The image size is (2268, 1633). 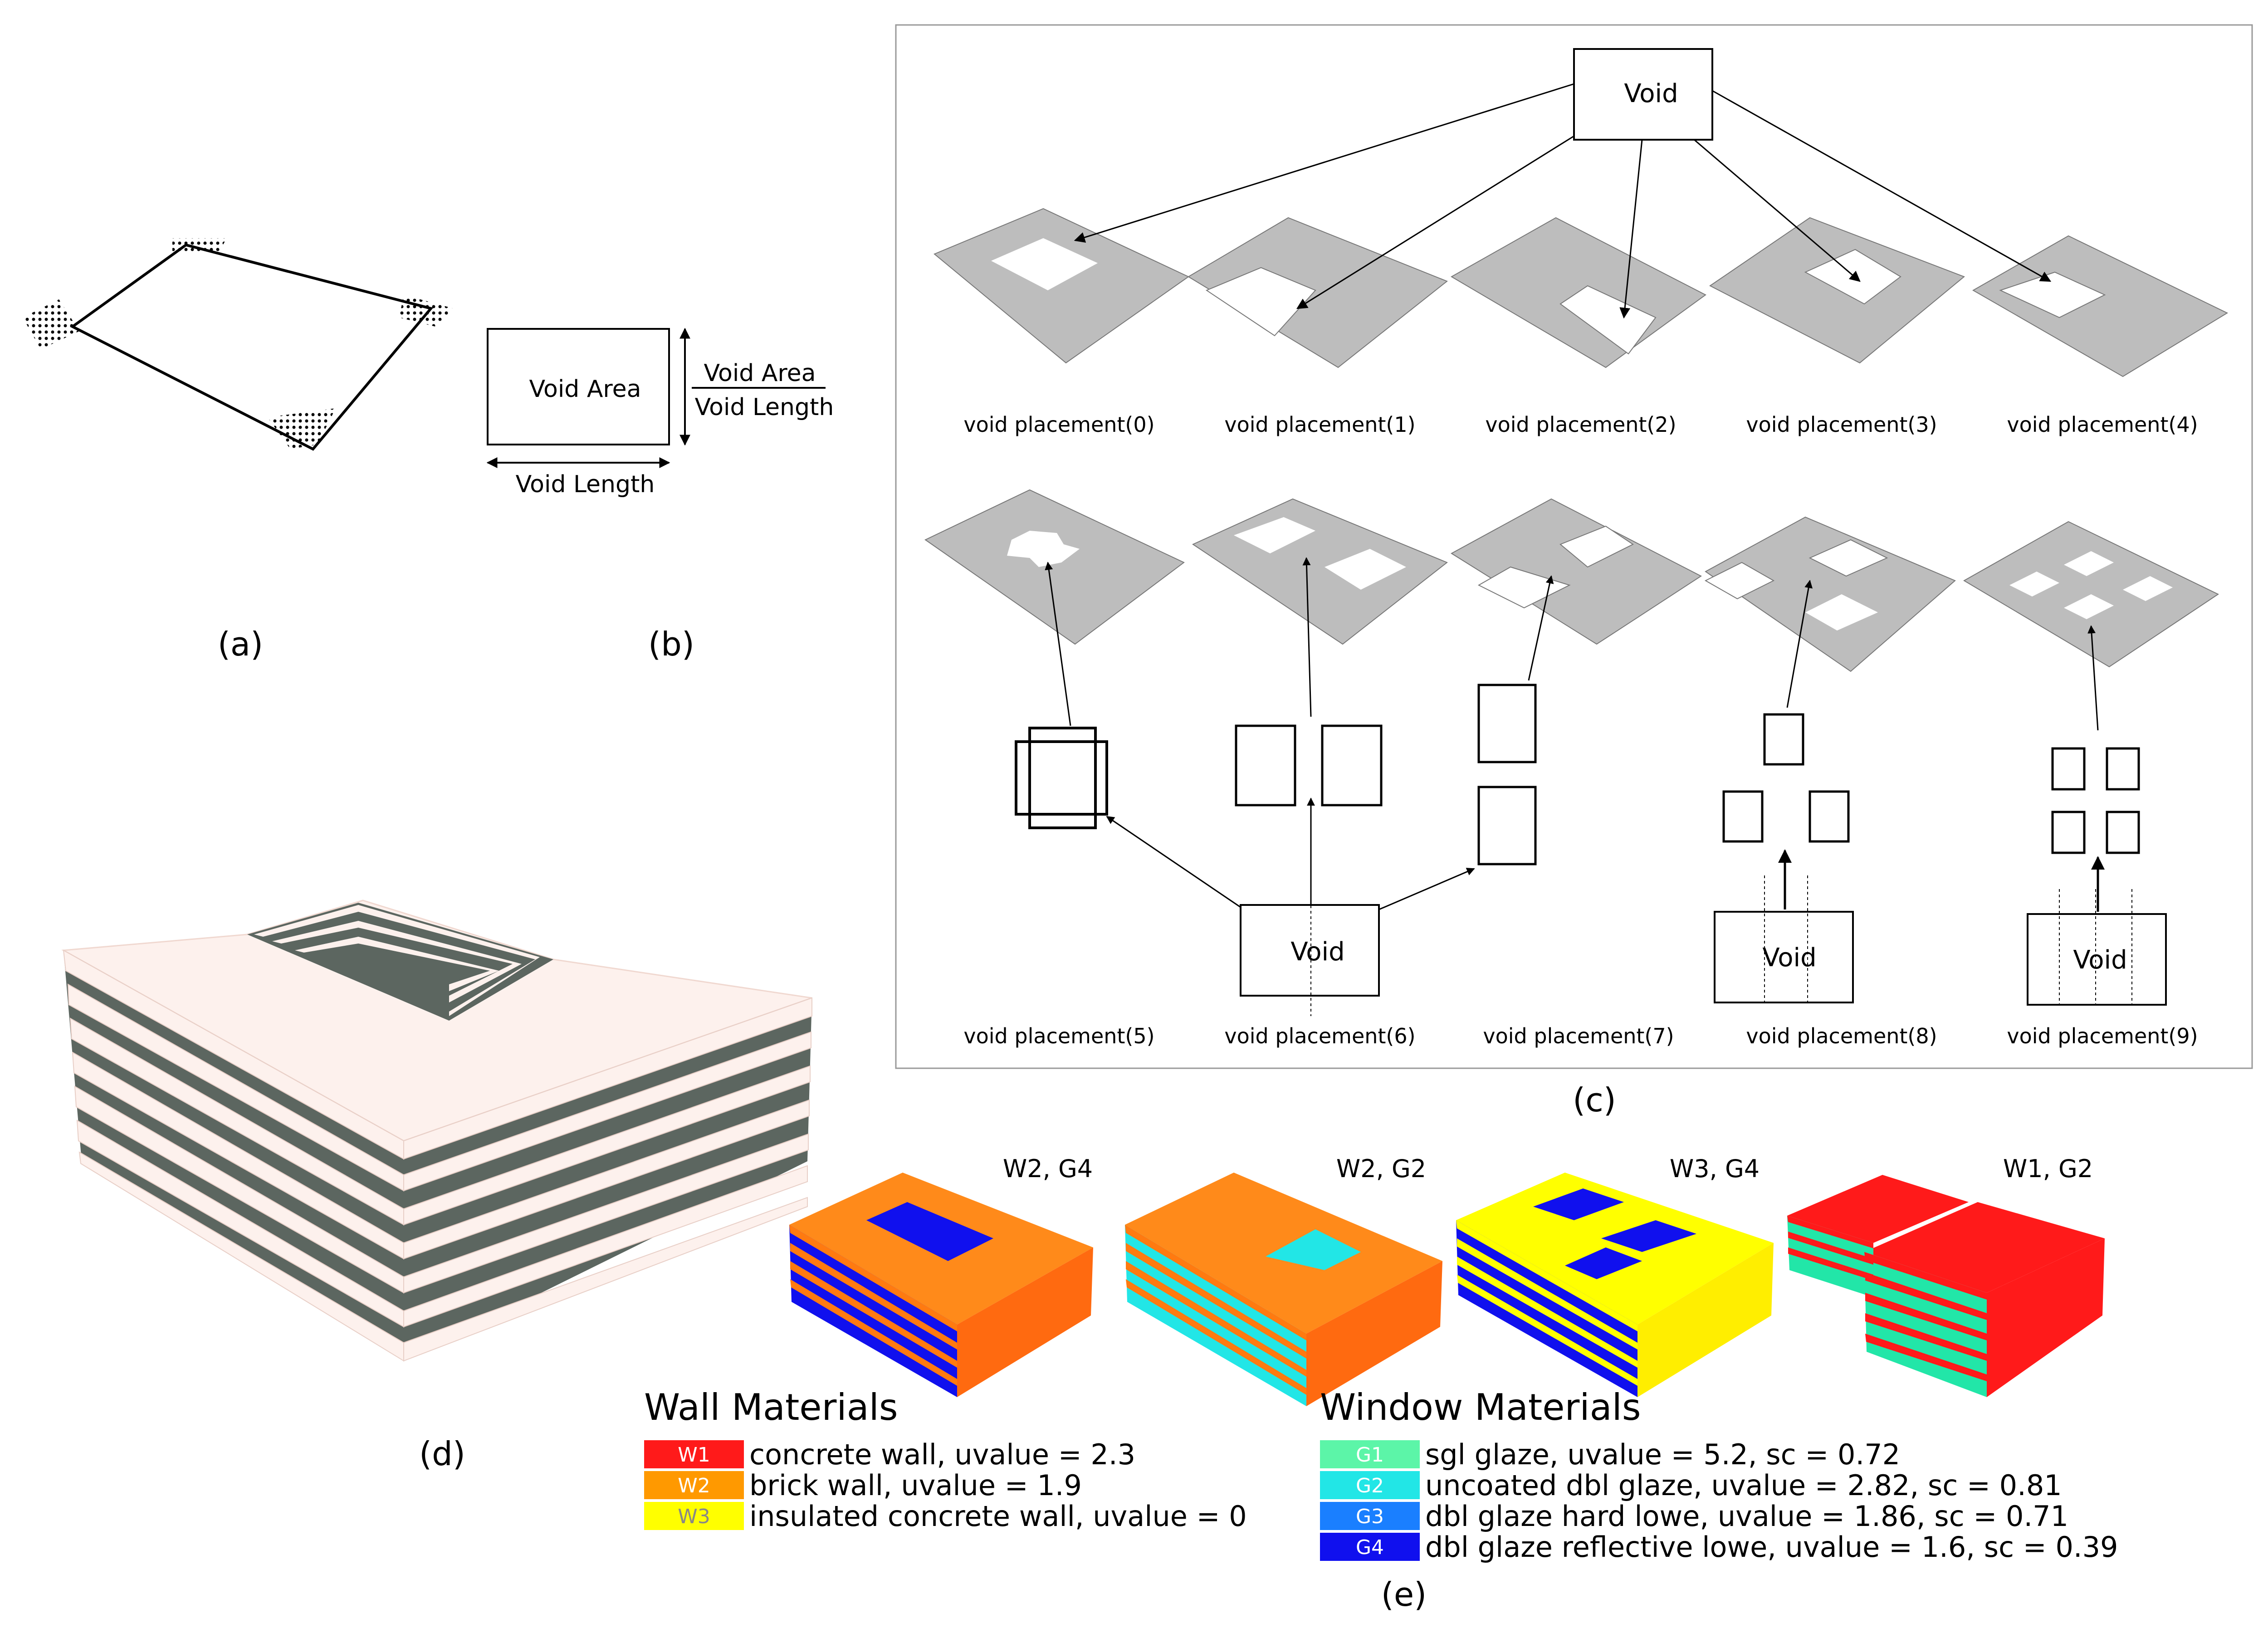 What do you see at coordinates (585, 389) in the screenshot?
I see `void-area-label: Void Area` at bounding box center [585, 389].